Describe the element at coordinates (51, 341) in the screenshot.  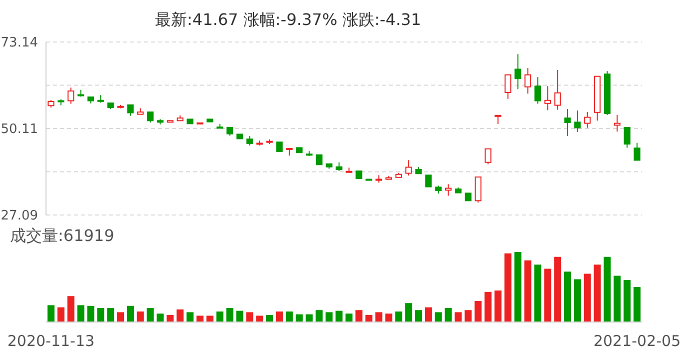
I see `x-tick-label: 2020-11-13` at that location.